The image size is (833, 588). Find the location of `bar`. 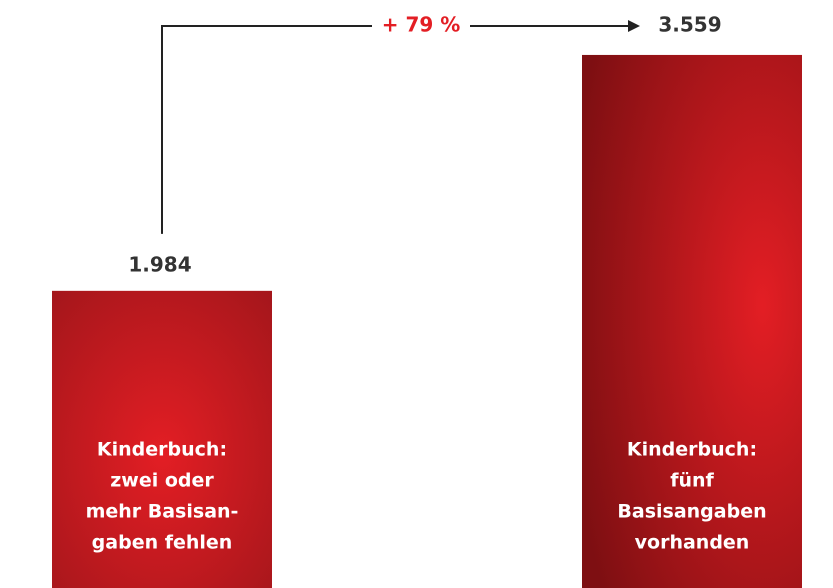

bar is located at coordinates (162, 439).